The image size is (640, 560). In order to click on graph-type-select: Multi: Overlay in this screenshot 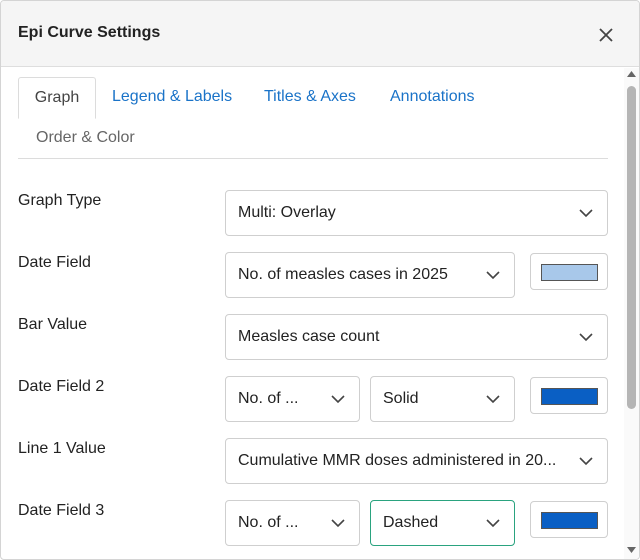, I will do `click(416, 213)`.